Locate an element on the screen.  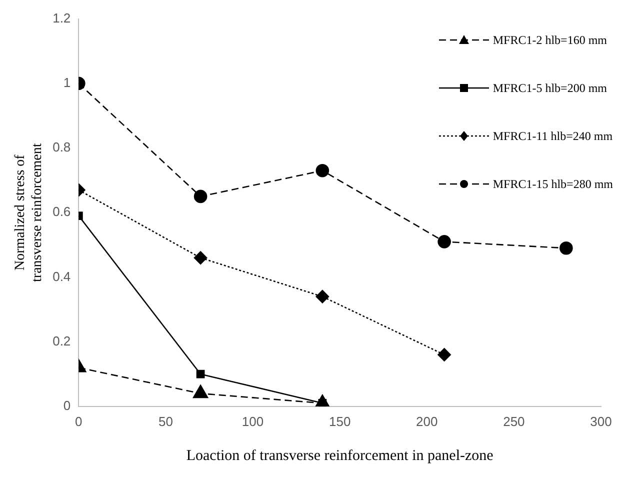
x-tick-label: 200 is located at coordinates (427, 421).